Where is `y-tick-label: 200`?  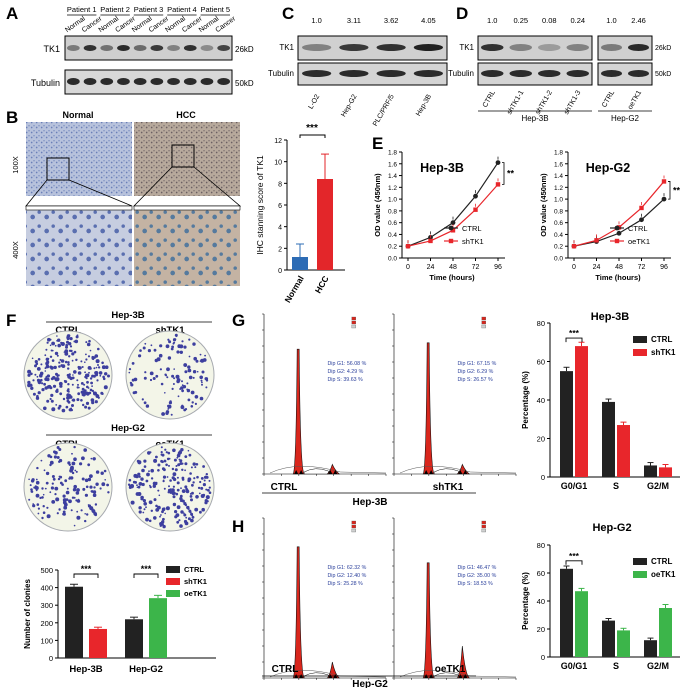 y-tick-label: 200 is located at coordinates (46, 623).